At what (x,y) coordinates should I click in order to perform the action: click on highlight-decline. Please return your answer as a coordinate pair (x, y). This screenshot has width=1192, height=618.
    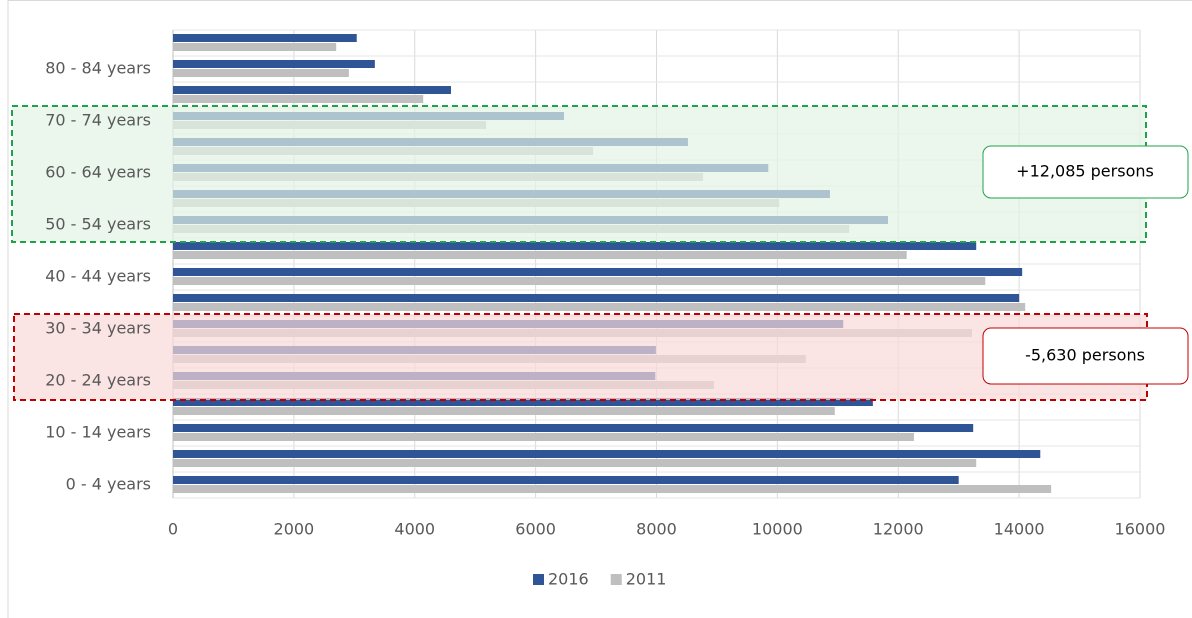
    Looking at the image, I should click on (580, 357).